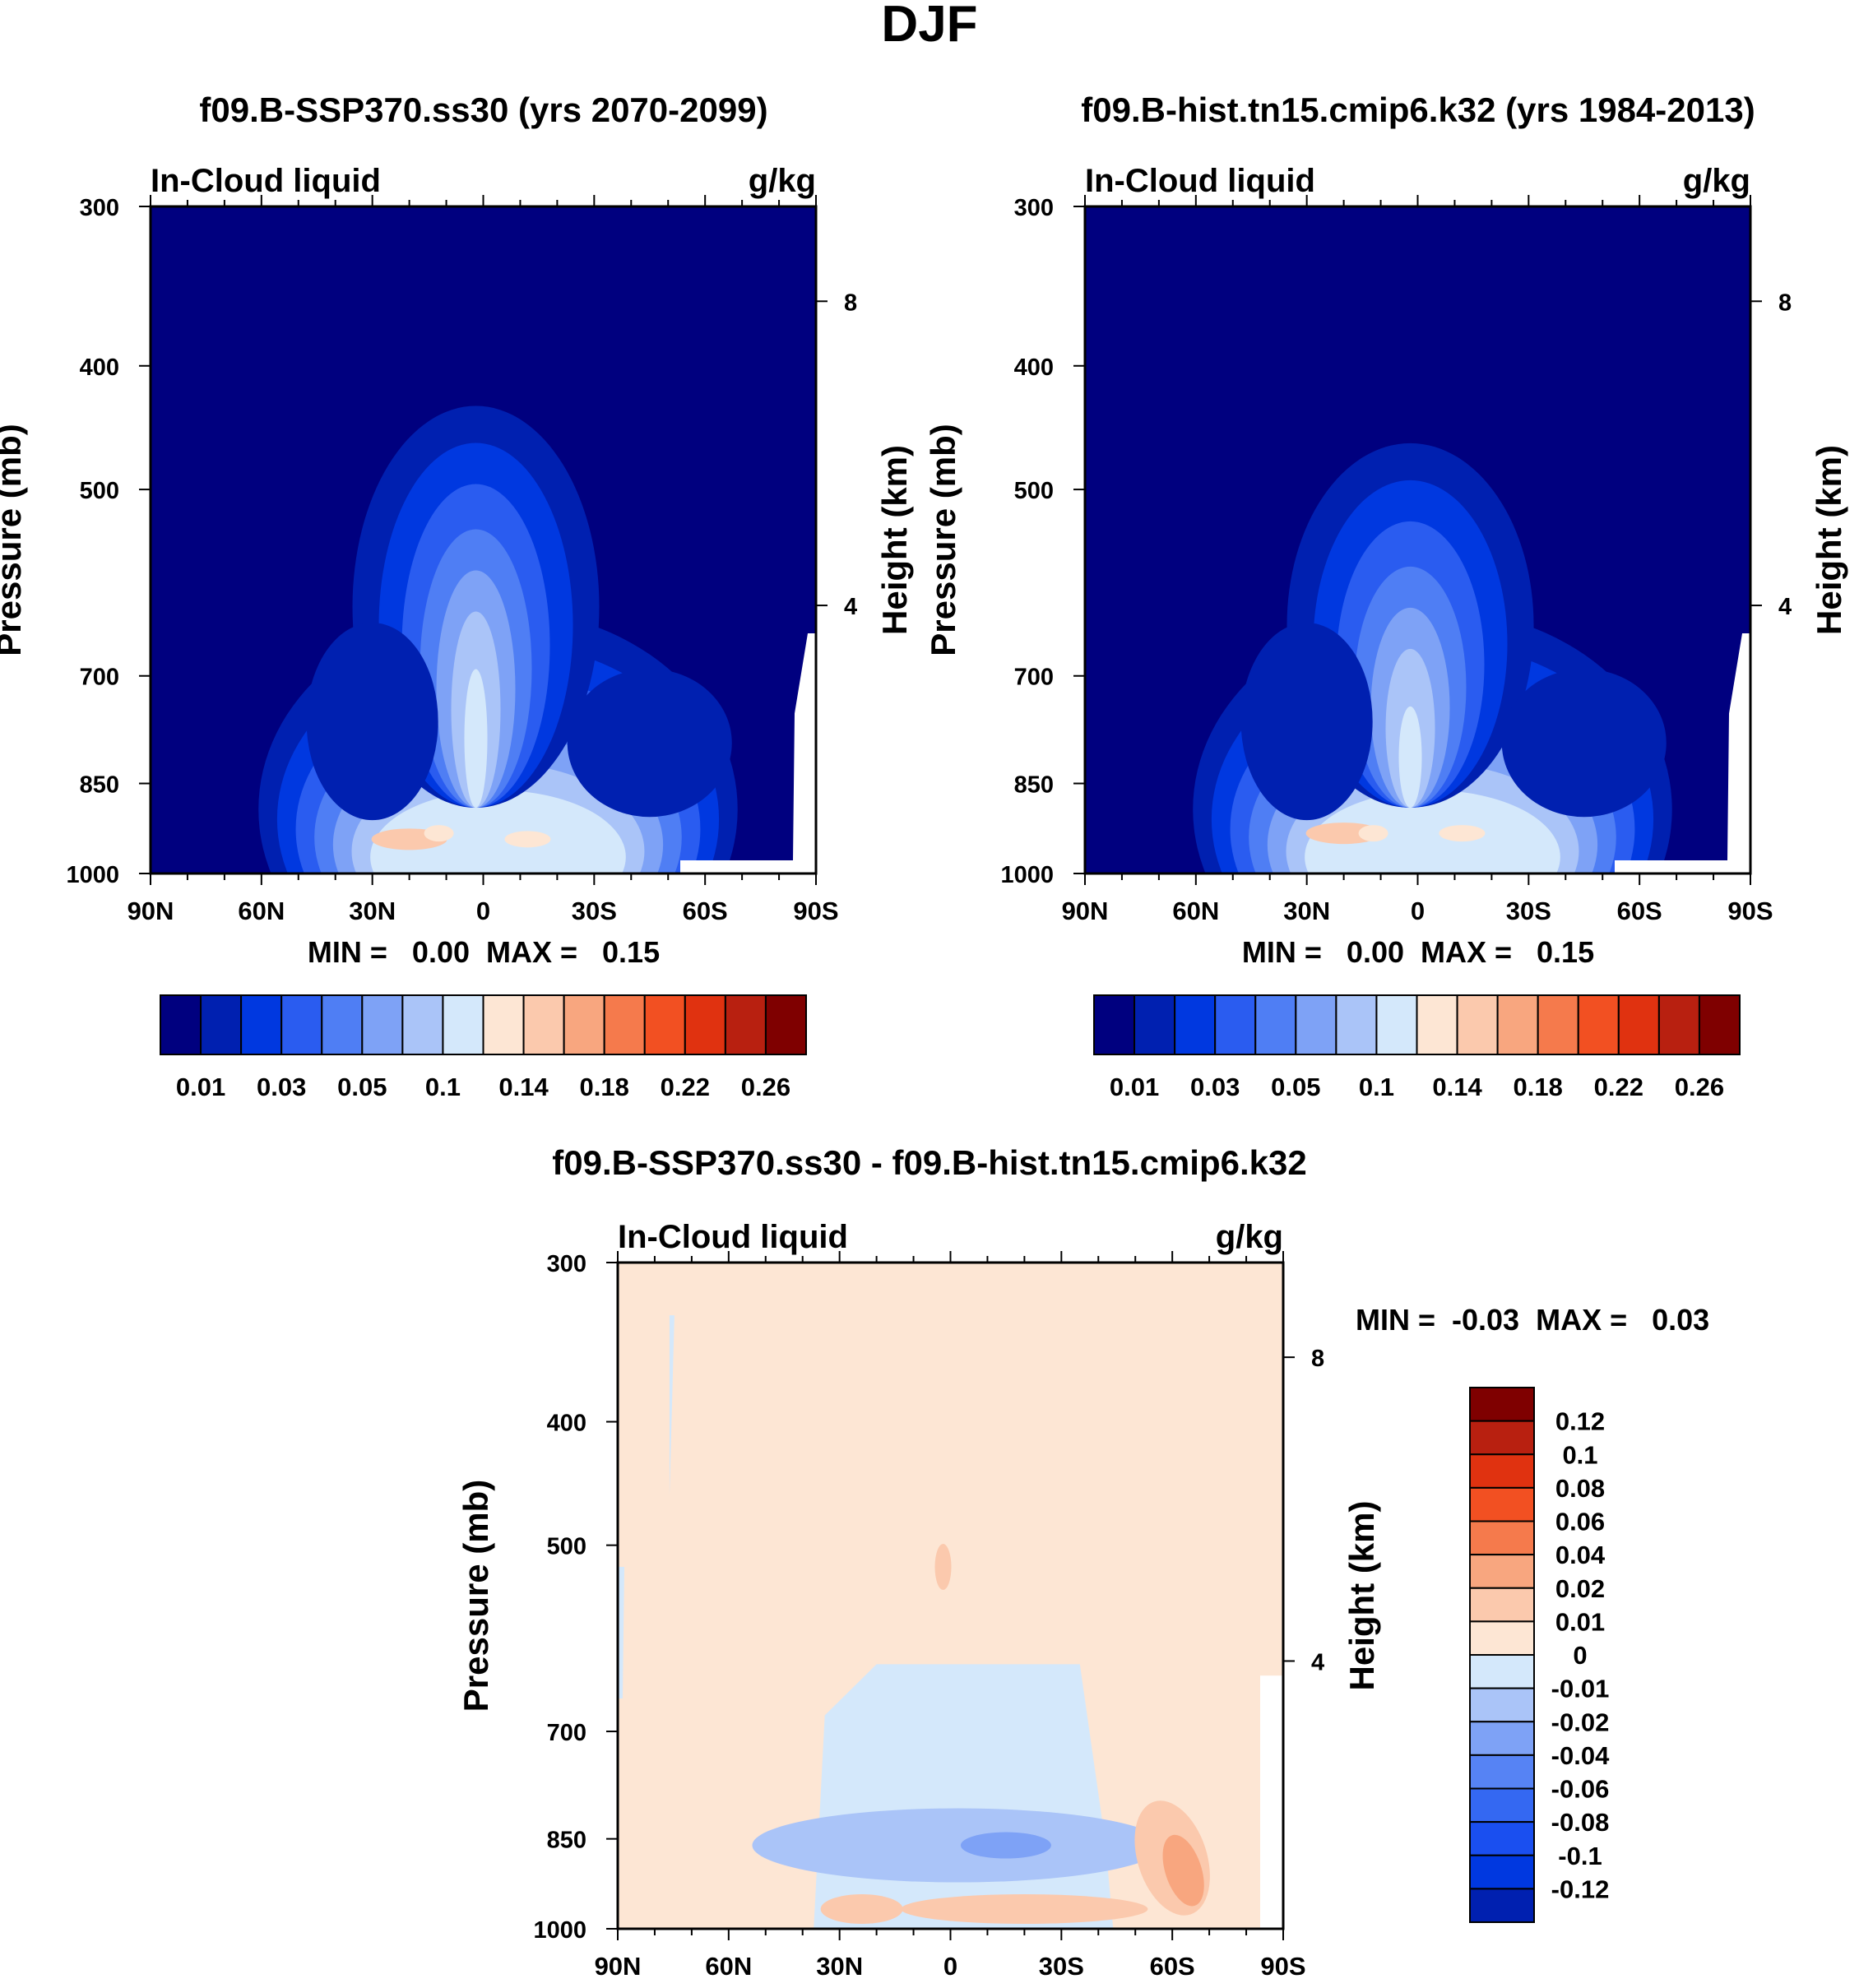 The width and height of the screenshot is (1859, 1988). I want to click on x-tick-label: 30N, so click(1306, 911).